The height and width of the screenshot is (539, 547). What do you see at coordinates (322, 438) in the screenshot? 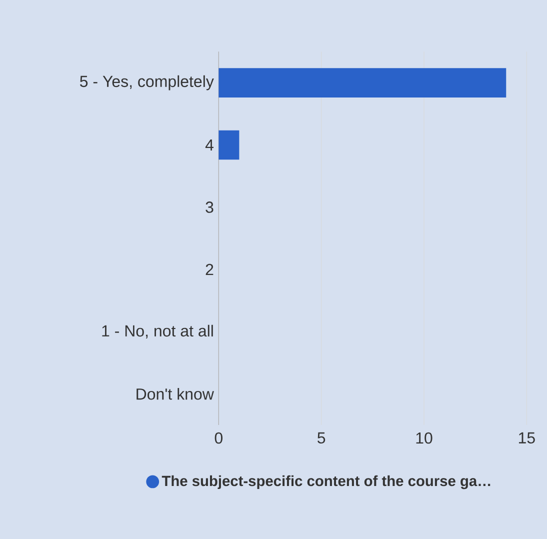
I see `x-tick-label: 5` at bounding box center [322, 438].